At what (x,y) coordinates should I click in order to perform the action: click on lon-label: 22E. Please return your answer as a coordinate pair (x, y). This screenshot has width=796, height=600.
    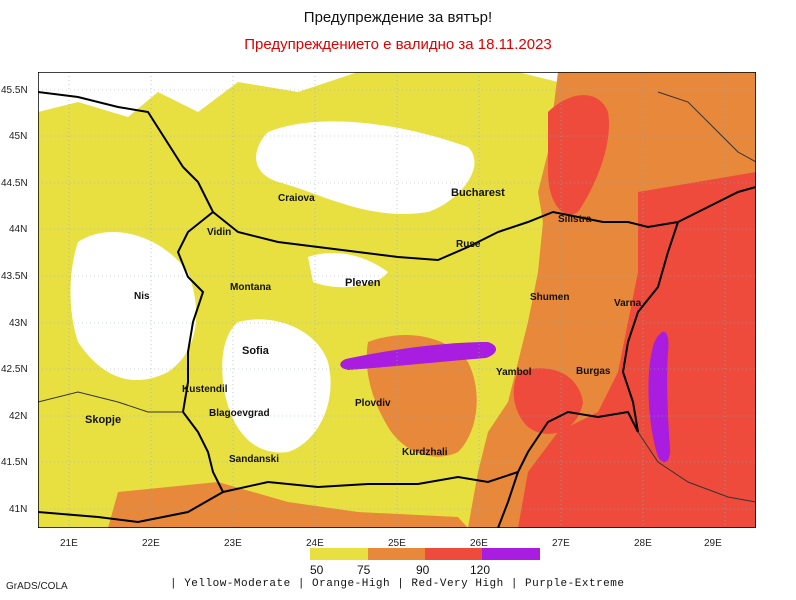
    Looking at the image, I should click on (151, 543).